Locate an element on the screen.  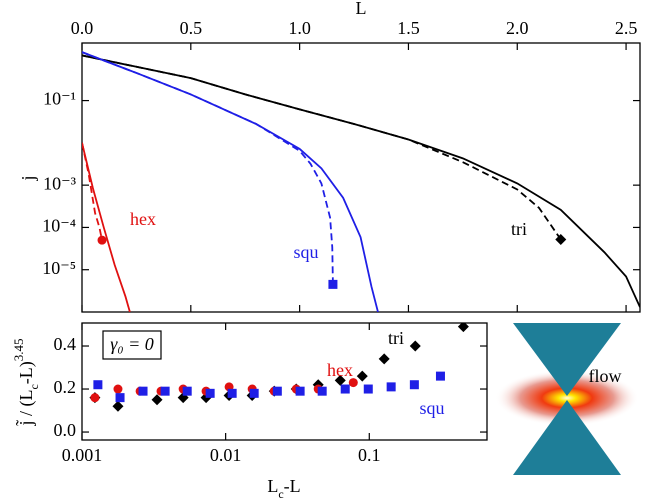
x-tick-label: 0.5 is located at coordinates (191, 28).